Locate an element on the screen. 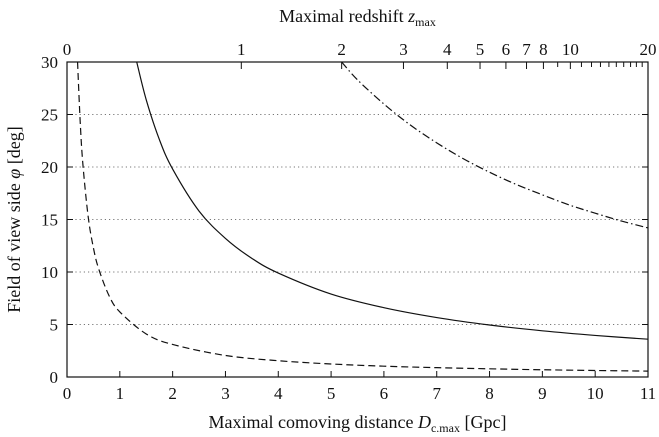 Image resolution: width=659 pixels, height=437 pixels. x-tick-label: 9 is located at coordinates (542, 393).